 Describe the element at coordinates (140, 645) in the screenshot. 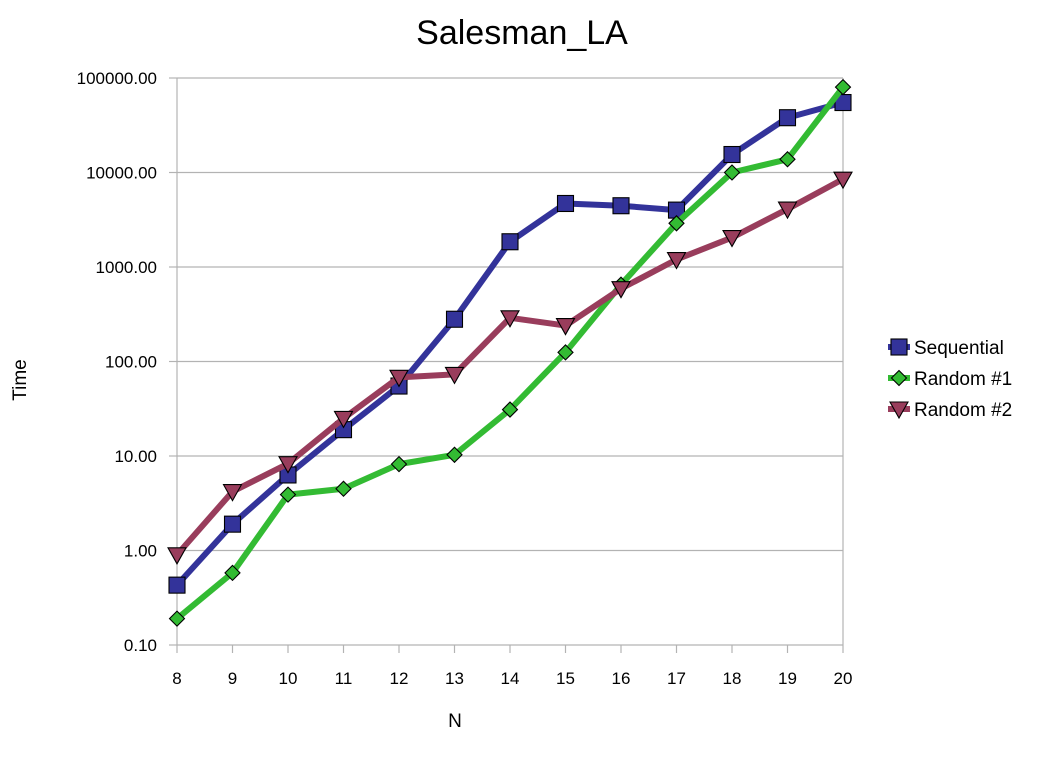

I see `y-tick-label: 0.10` at that location.